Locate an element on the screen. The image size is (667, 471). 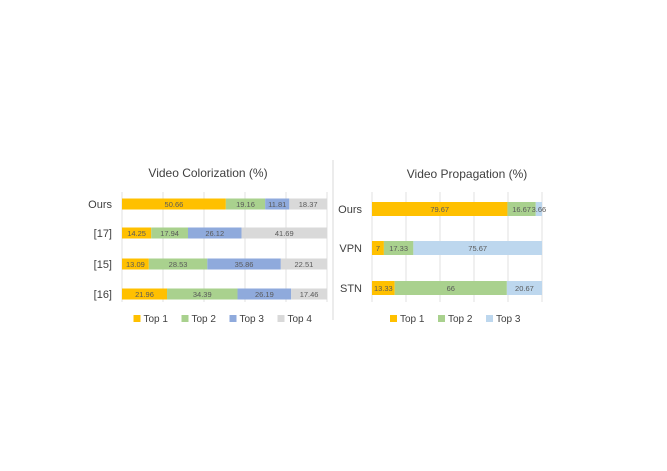
data-label: 17.94 is located at coordinates (169, 233).